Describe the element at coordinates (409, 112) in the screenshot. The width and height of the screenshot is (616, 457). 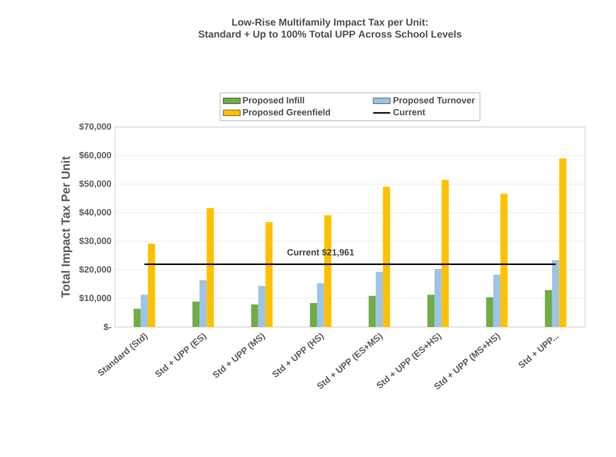
I see `legend-label: Current` at that location.